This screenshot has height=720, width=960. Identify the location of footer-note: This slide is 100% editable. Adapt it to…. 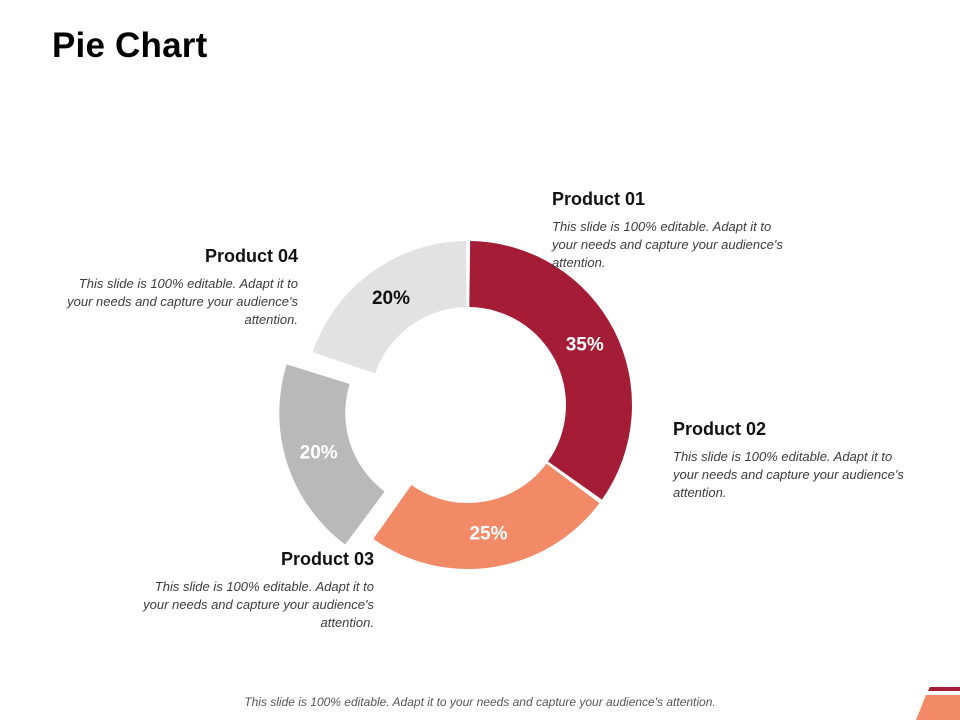
(480, 702).